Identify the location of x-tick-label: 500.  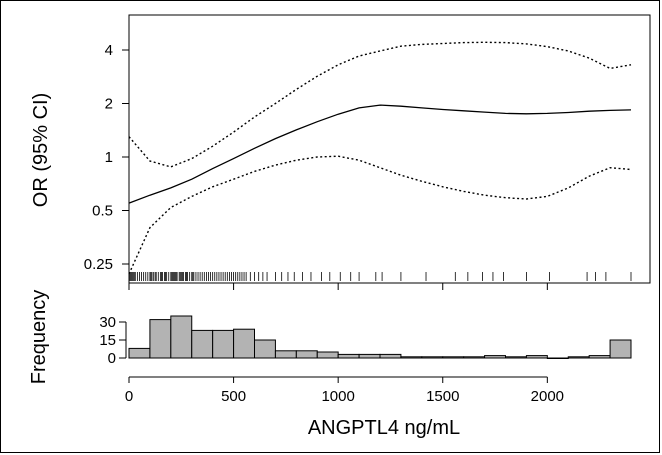
(233, 396).